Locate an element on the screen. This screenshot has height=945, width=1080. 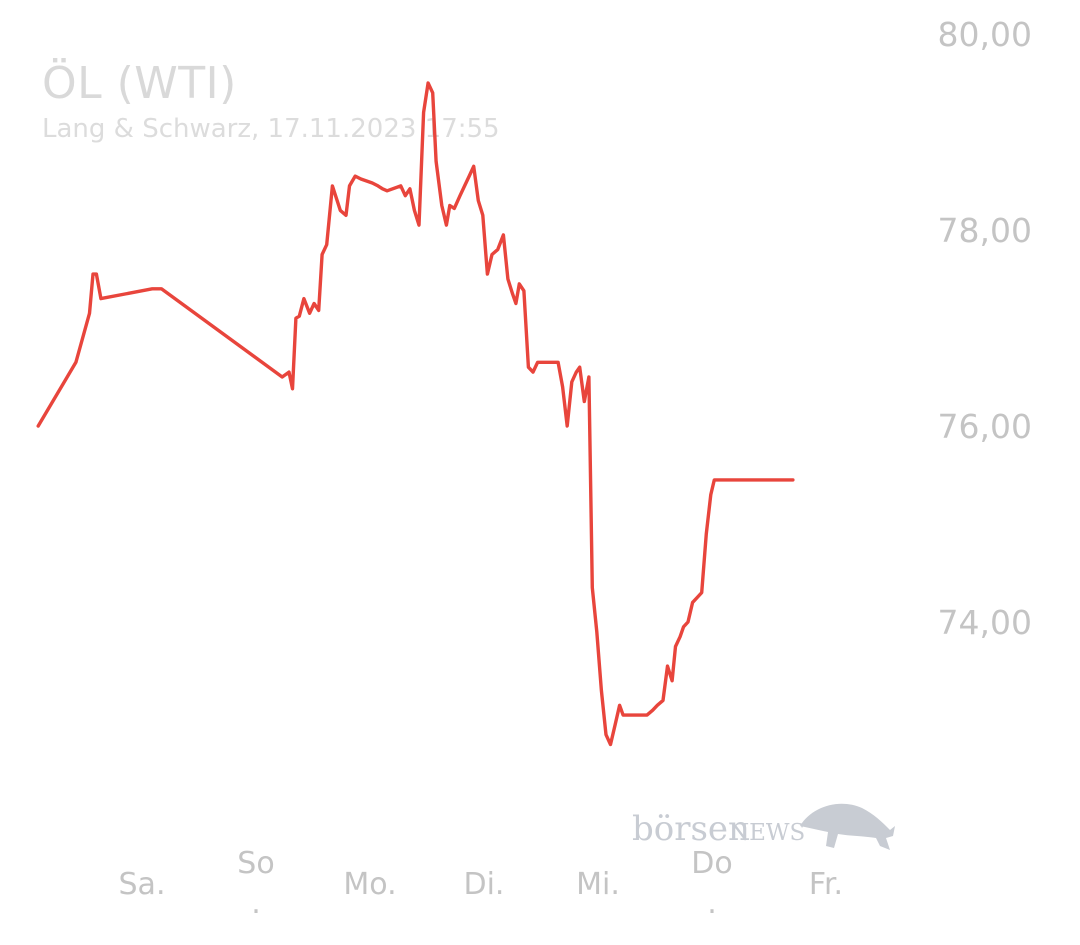
watermark-brand-b: NEWS is located at coordinates (767, 833).